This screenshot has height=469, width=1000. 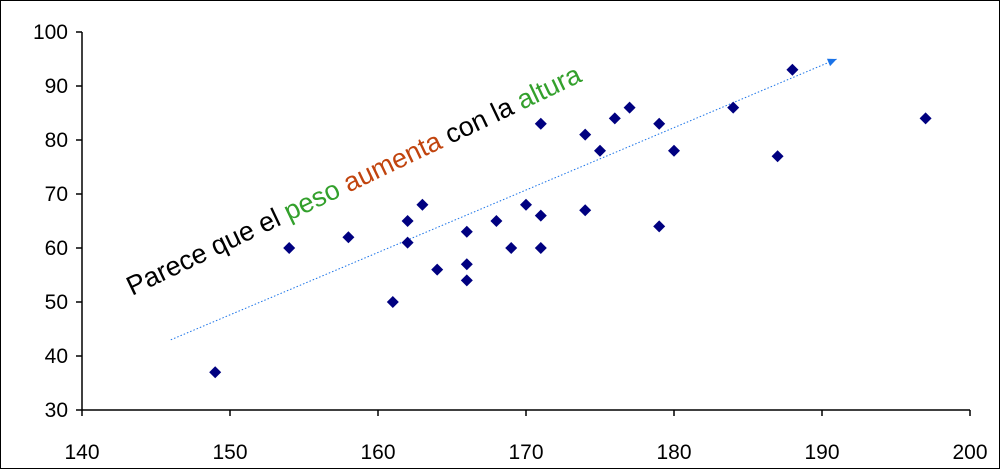 What do you see at coordinates (526, 437) in the screenshot?
I see `x-ticks: 140 150 160 170 180 190 200` at bounding box center [526, 437].